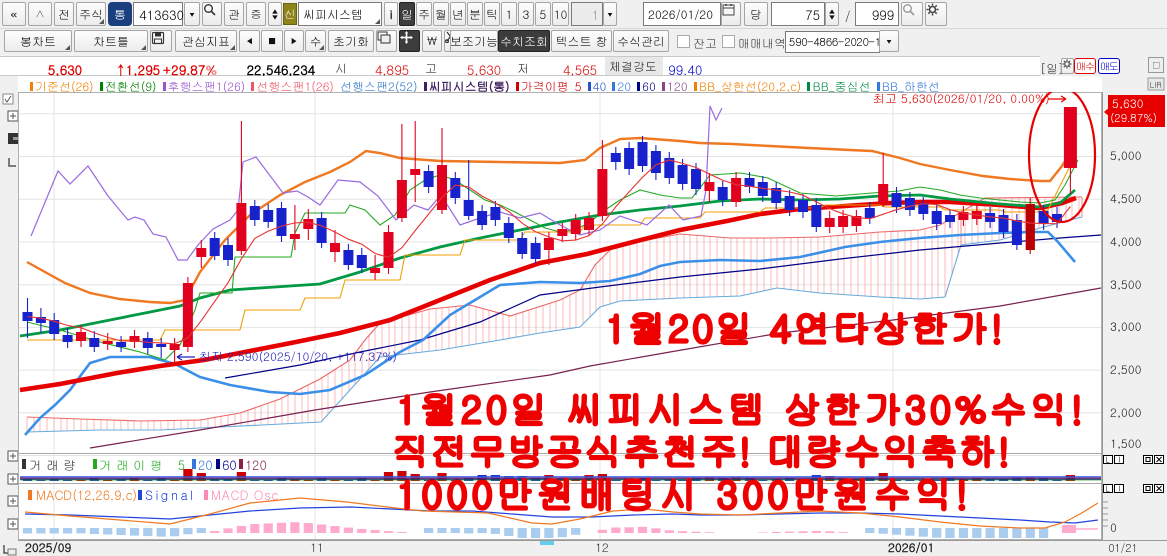 The width and height of the screenshot is (1167, 556). Describe the element at coordinates (205, 465) in the screenshot. I see `svg-text: 20` at that location.